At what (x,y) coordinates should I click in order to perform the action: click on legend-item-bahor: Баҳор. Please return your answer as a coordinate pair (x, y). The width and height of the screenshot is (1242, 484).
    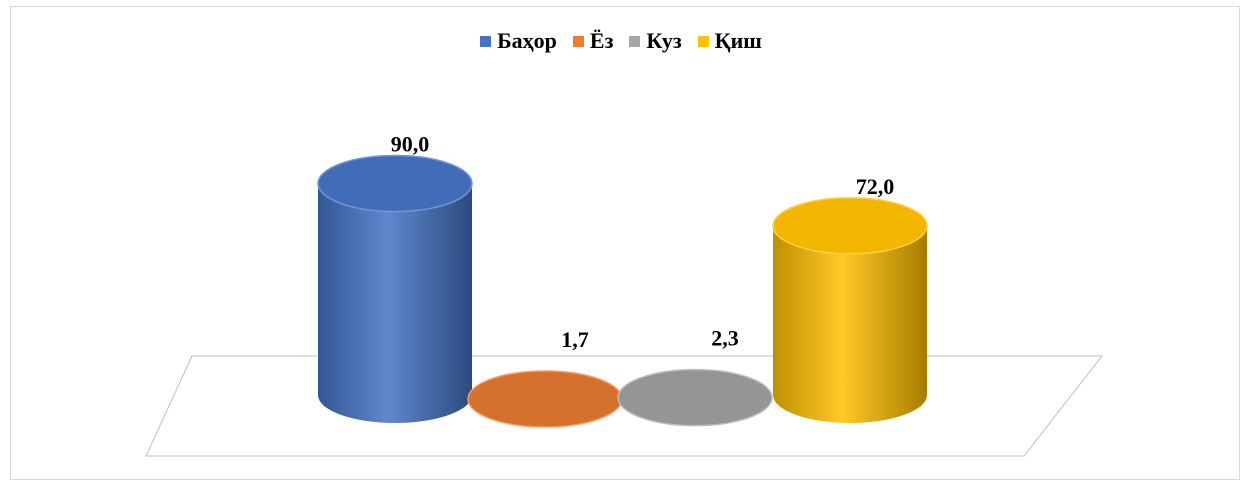
    Looking at the image, I should click on (518, 41).